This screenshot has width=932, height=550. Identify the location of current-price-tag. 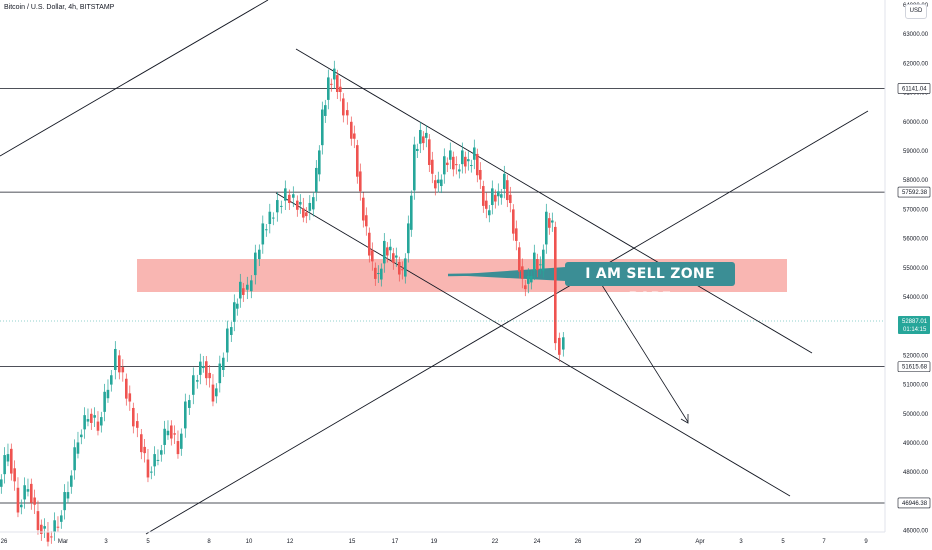
(914, 325).